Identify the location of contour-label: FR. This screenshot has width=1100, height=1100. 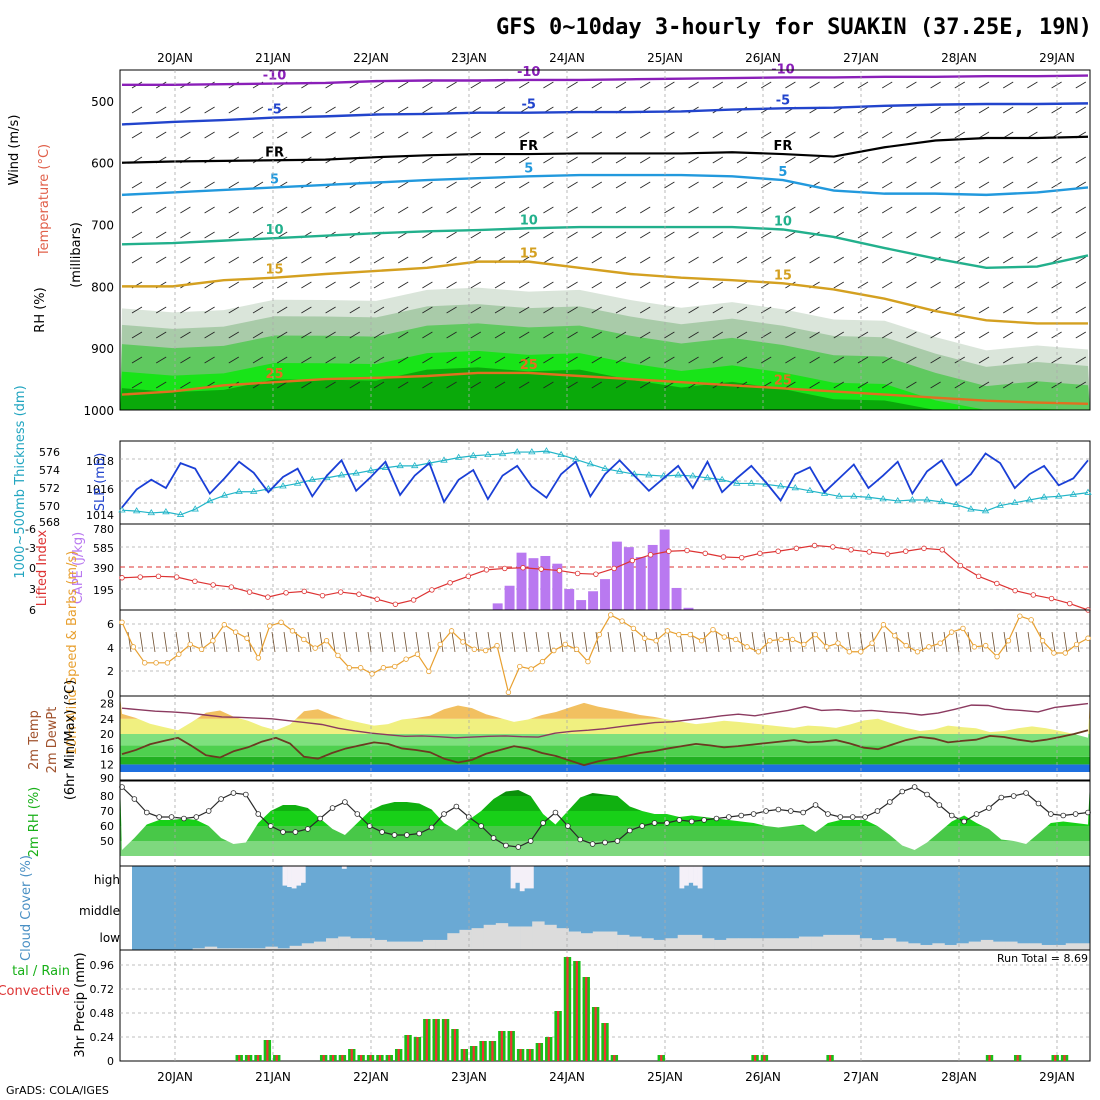
(783, 146).